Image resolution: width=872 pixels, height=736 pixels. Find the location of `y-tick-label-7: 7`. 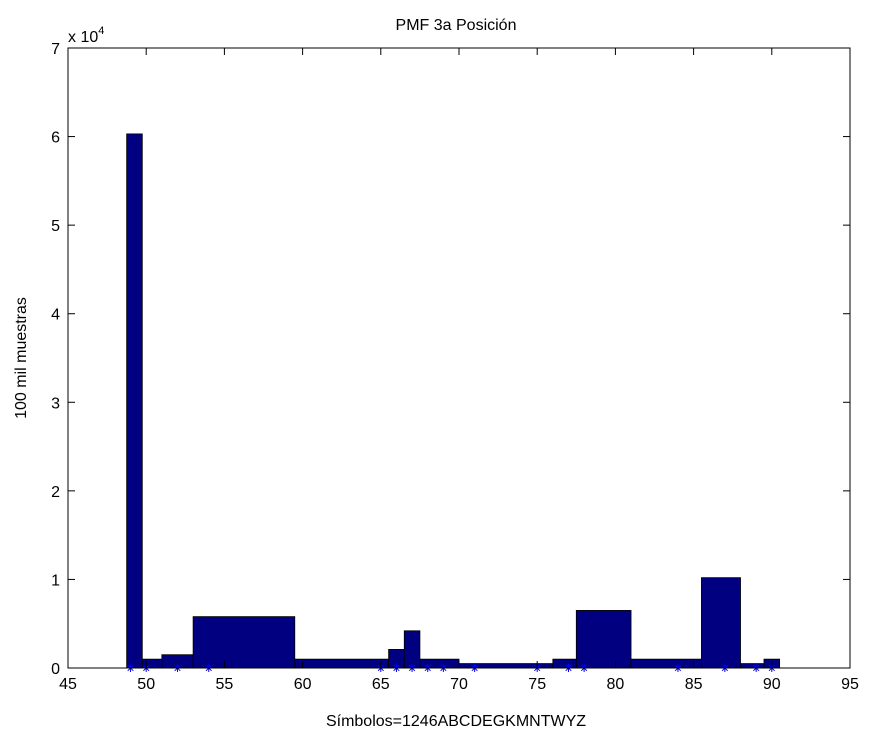

y-tick-label-7: 7 is located at coordinates (55, 49).